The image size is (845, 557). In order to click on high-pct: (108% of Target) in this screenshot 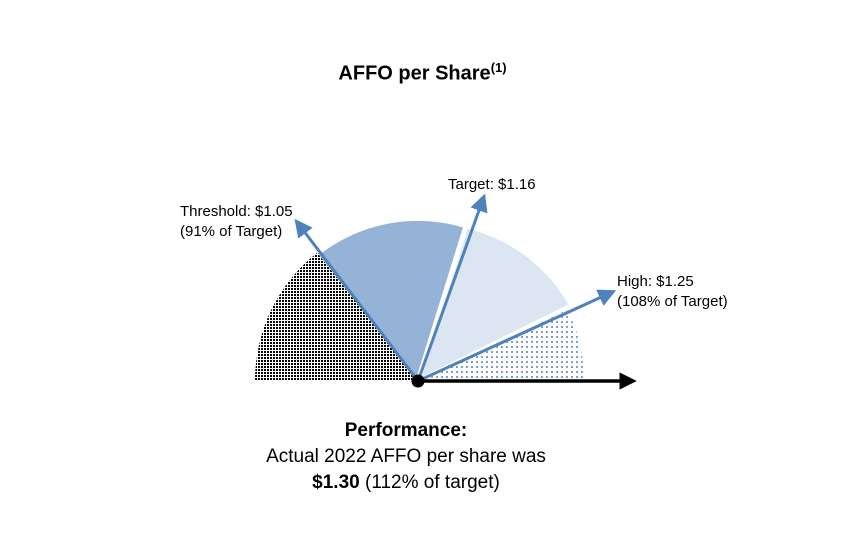, I will do `click(672, 301)`.